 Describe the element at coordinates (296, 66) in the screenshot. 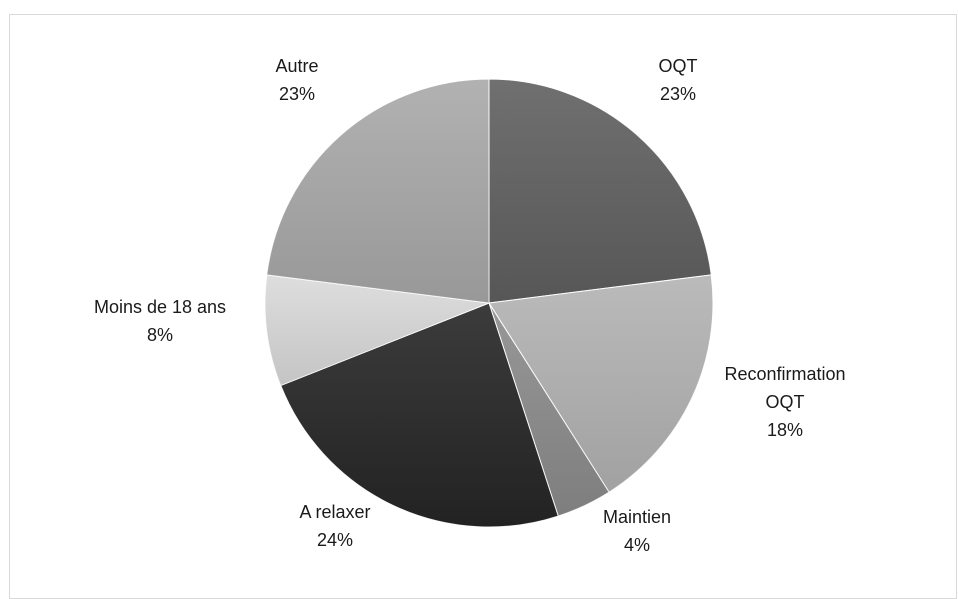

I see `data-label-category: Autre` at that location.